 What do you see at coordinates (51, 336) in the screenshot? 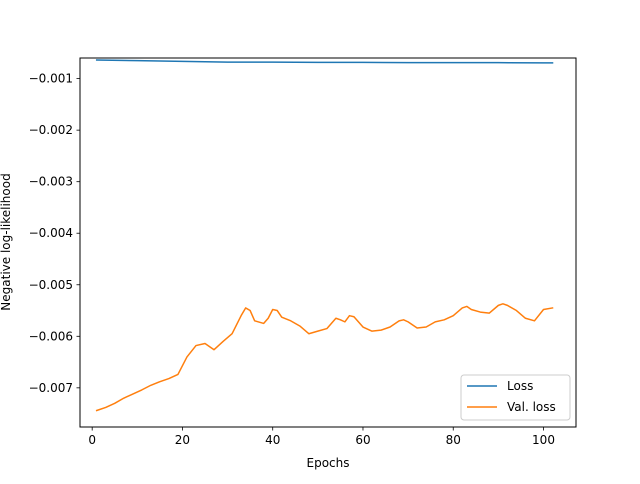
I see `y-tick-label: −0.006` at bounding box center [51, 336].